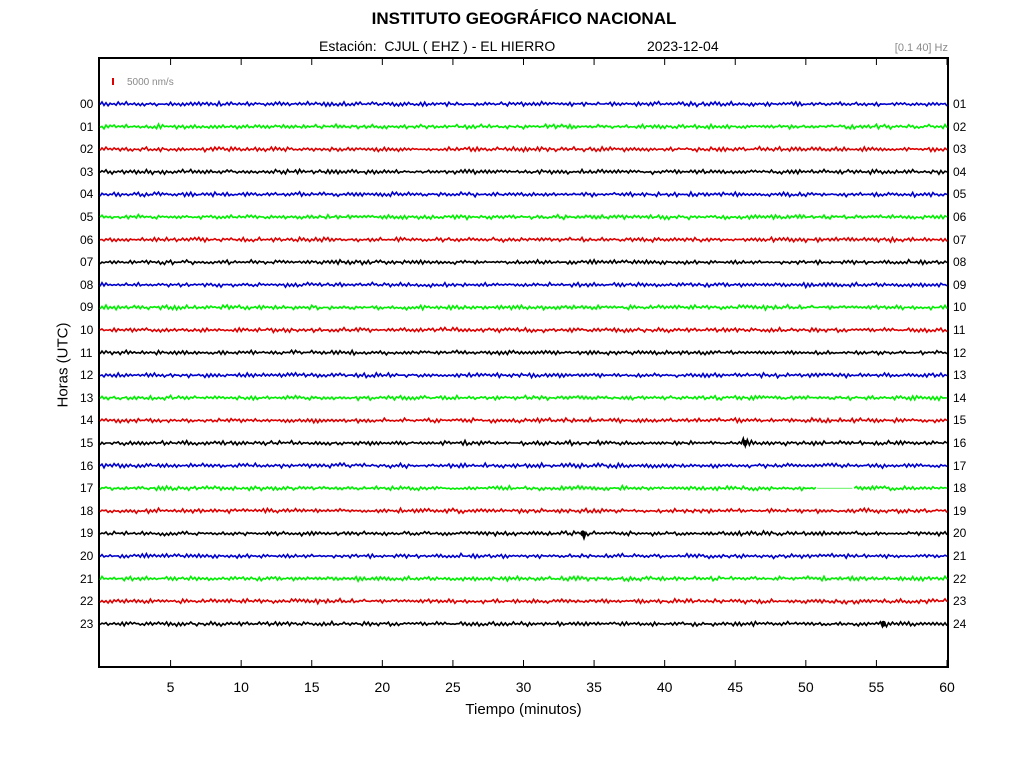 This screenshot has height=768, width=1024. I want to click on x-tick-55: 55, so click(876, 687).